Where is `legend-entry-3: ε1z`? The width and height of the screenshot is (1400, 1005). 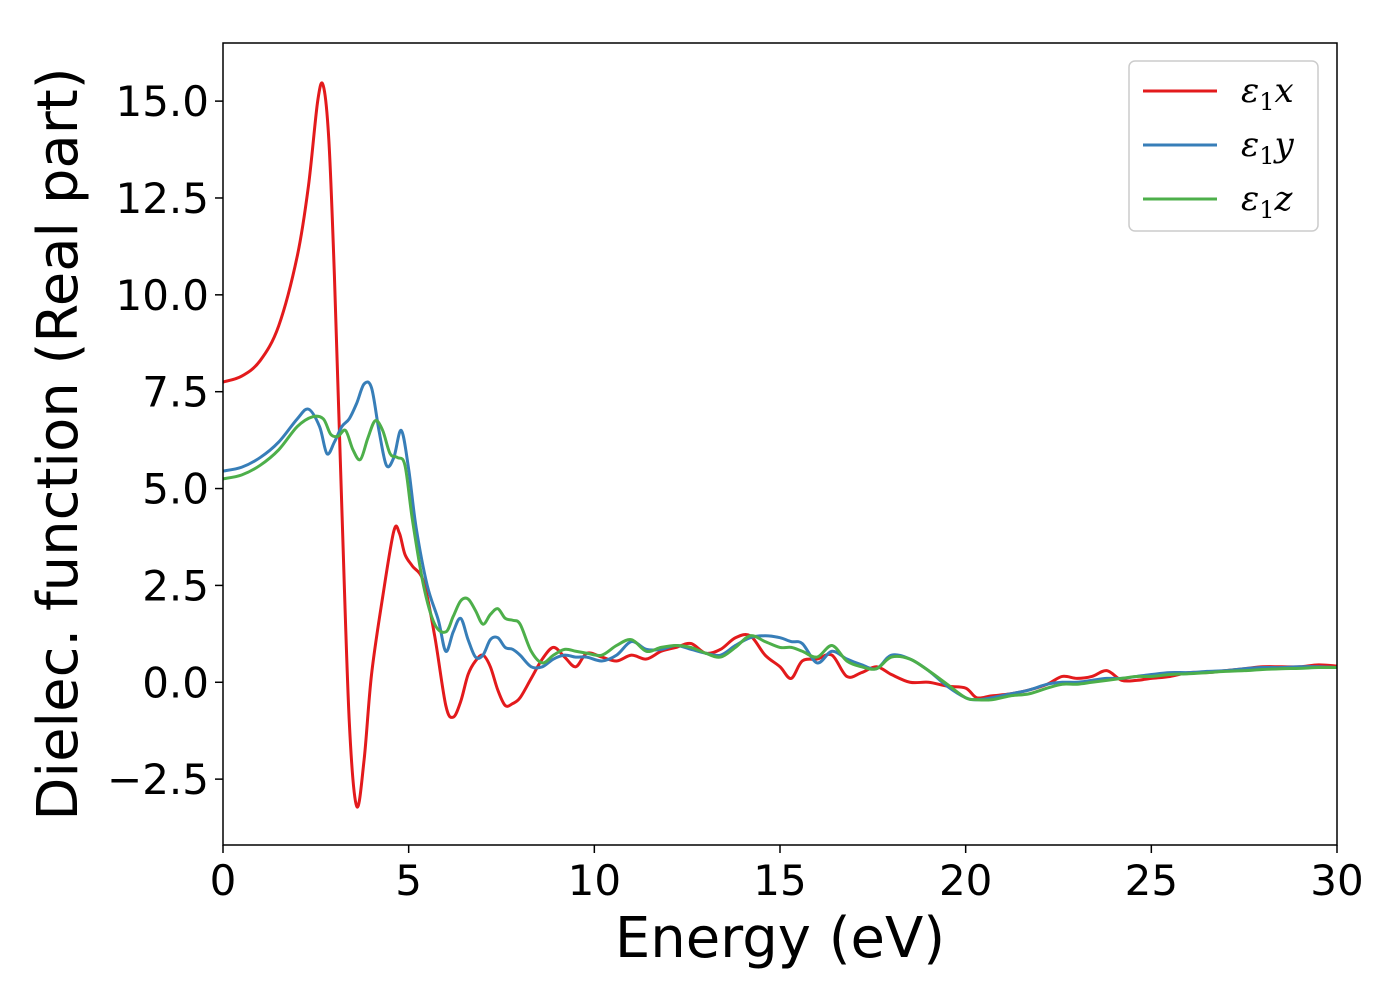 legend-entry-3: ε1z is located at coordinates (1267, 201).